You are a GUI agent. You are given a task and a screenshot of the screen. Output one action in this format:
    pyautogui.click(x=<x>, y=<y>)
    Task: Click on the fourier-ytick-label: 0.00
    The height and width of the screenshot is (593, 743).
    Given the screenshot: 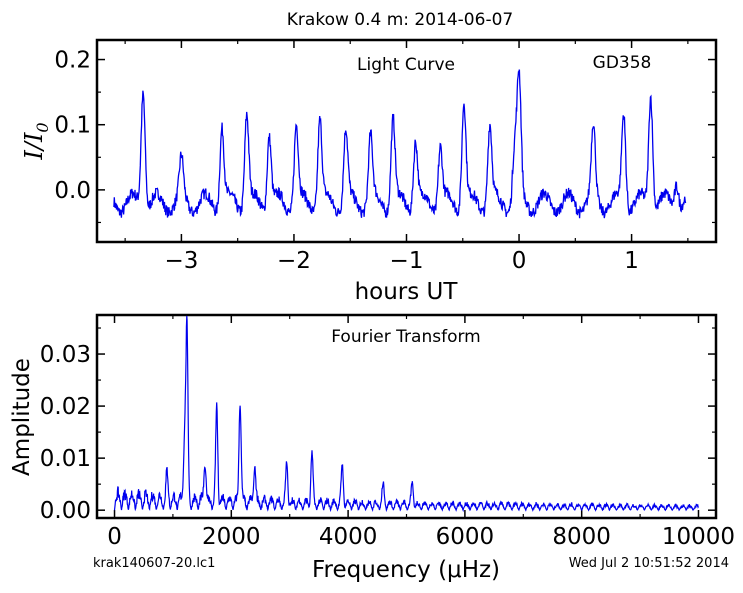 What is the action you would take?
    pyautogui.click(x=65, y=511)
    